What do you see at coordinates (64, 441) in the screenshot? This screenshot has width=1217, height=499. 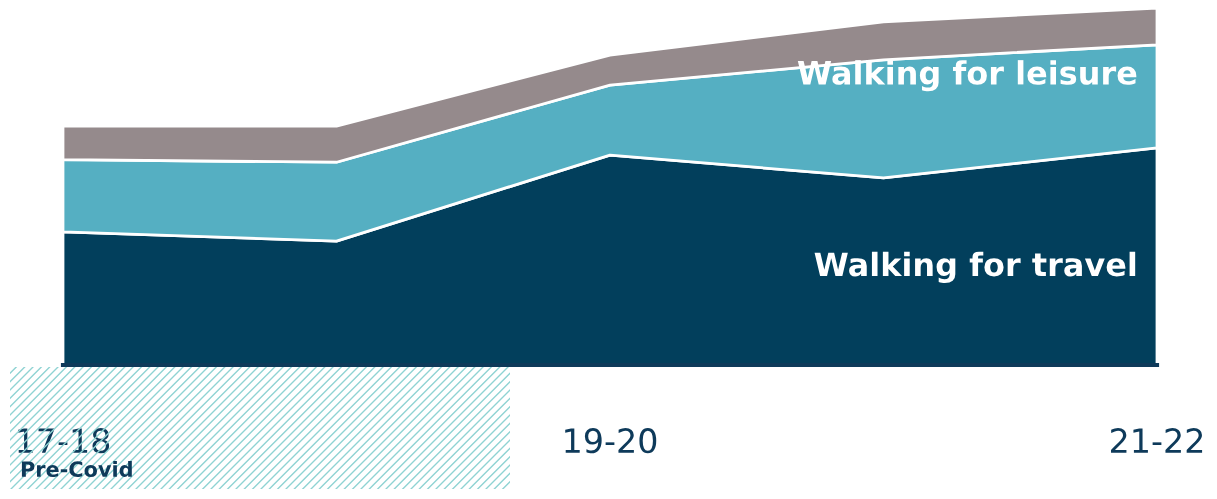 I see `x-tick-label: 17-18` at bounding box center [64, 441].